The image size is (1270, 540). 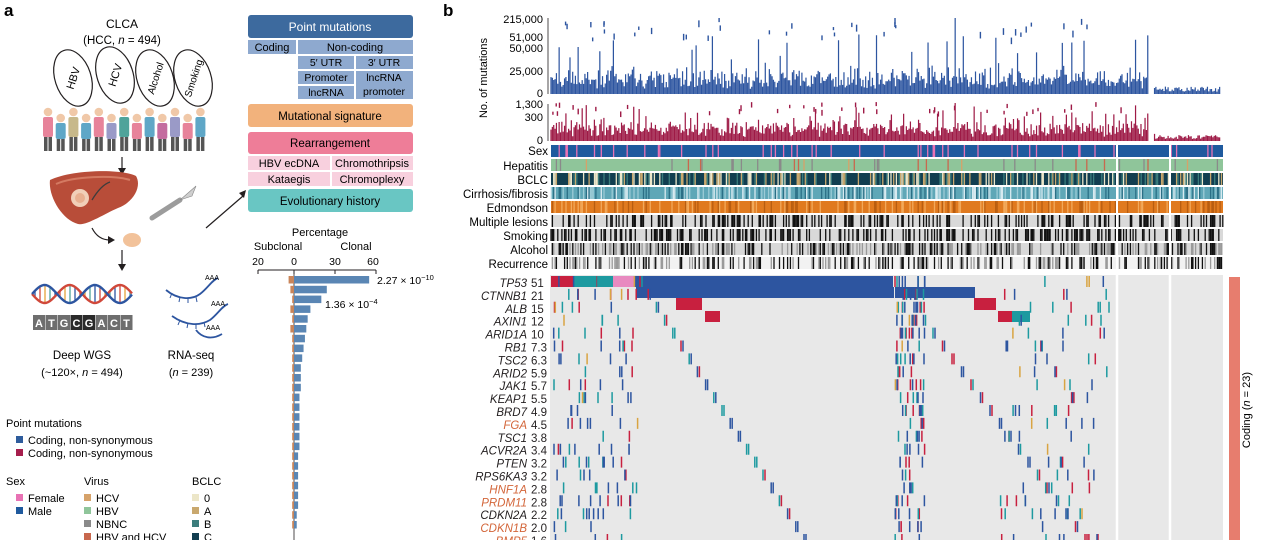 I want to click on gene-name: RPS6KA3, so click(x=501, y=478).